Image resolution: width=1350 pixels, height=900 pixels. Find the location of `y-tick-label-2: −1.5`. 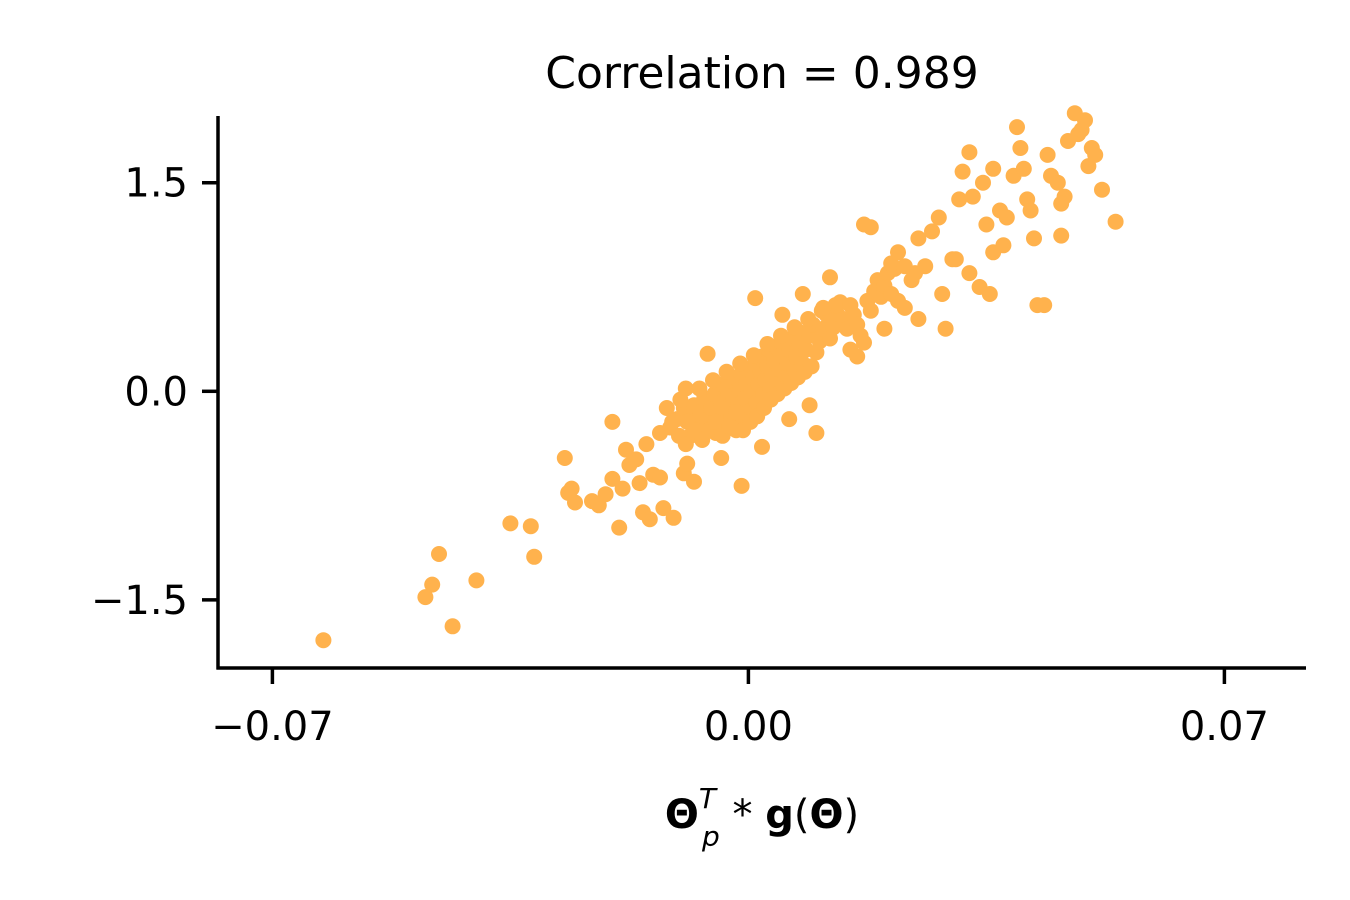

y-tick-label-2: −1.5 is located at coordinates (139, 601).